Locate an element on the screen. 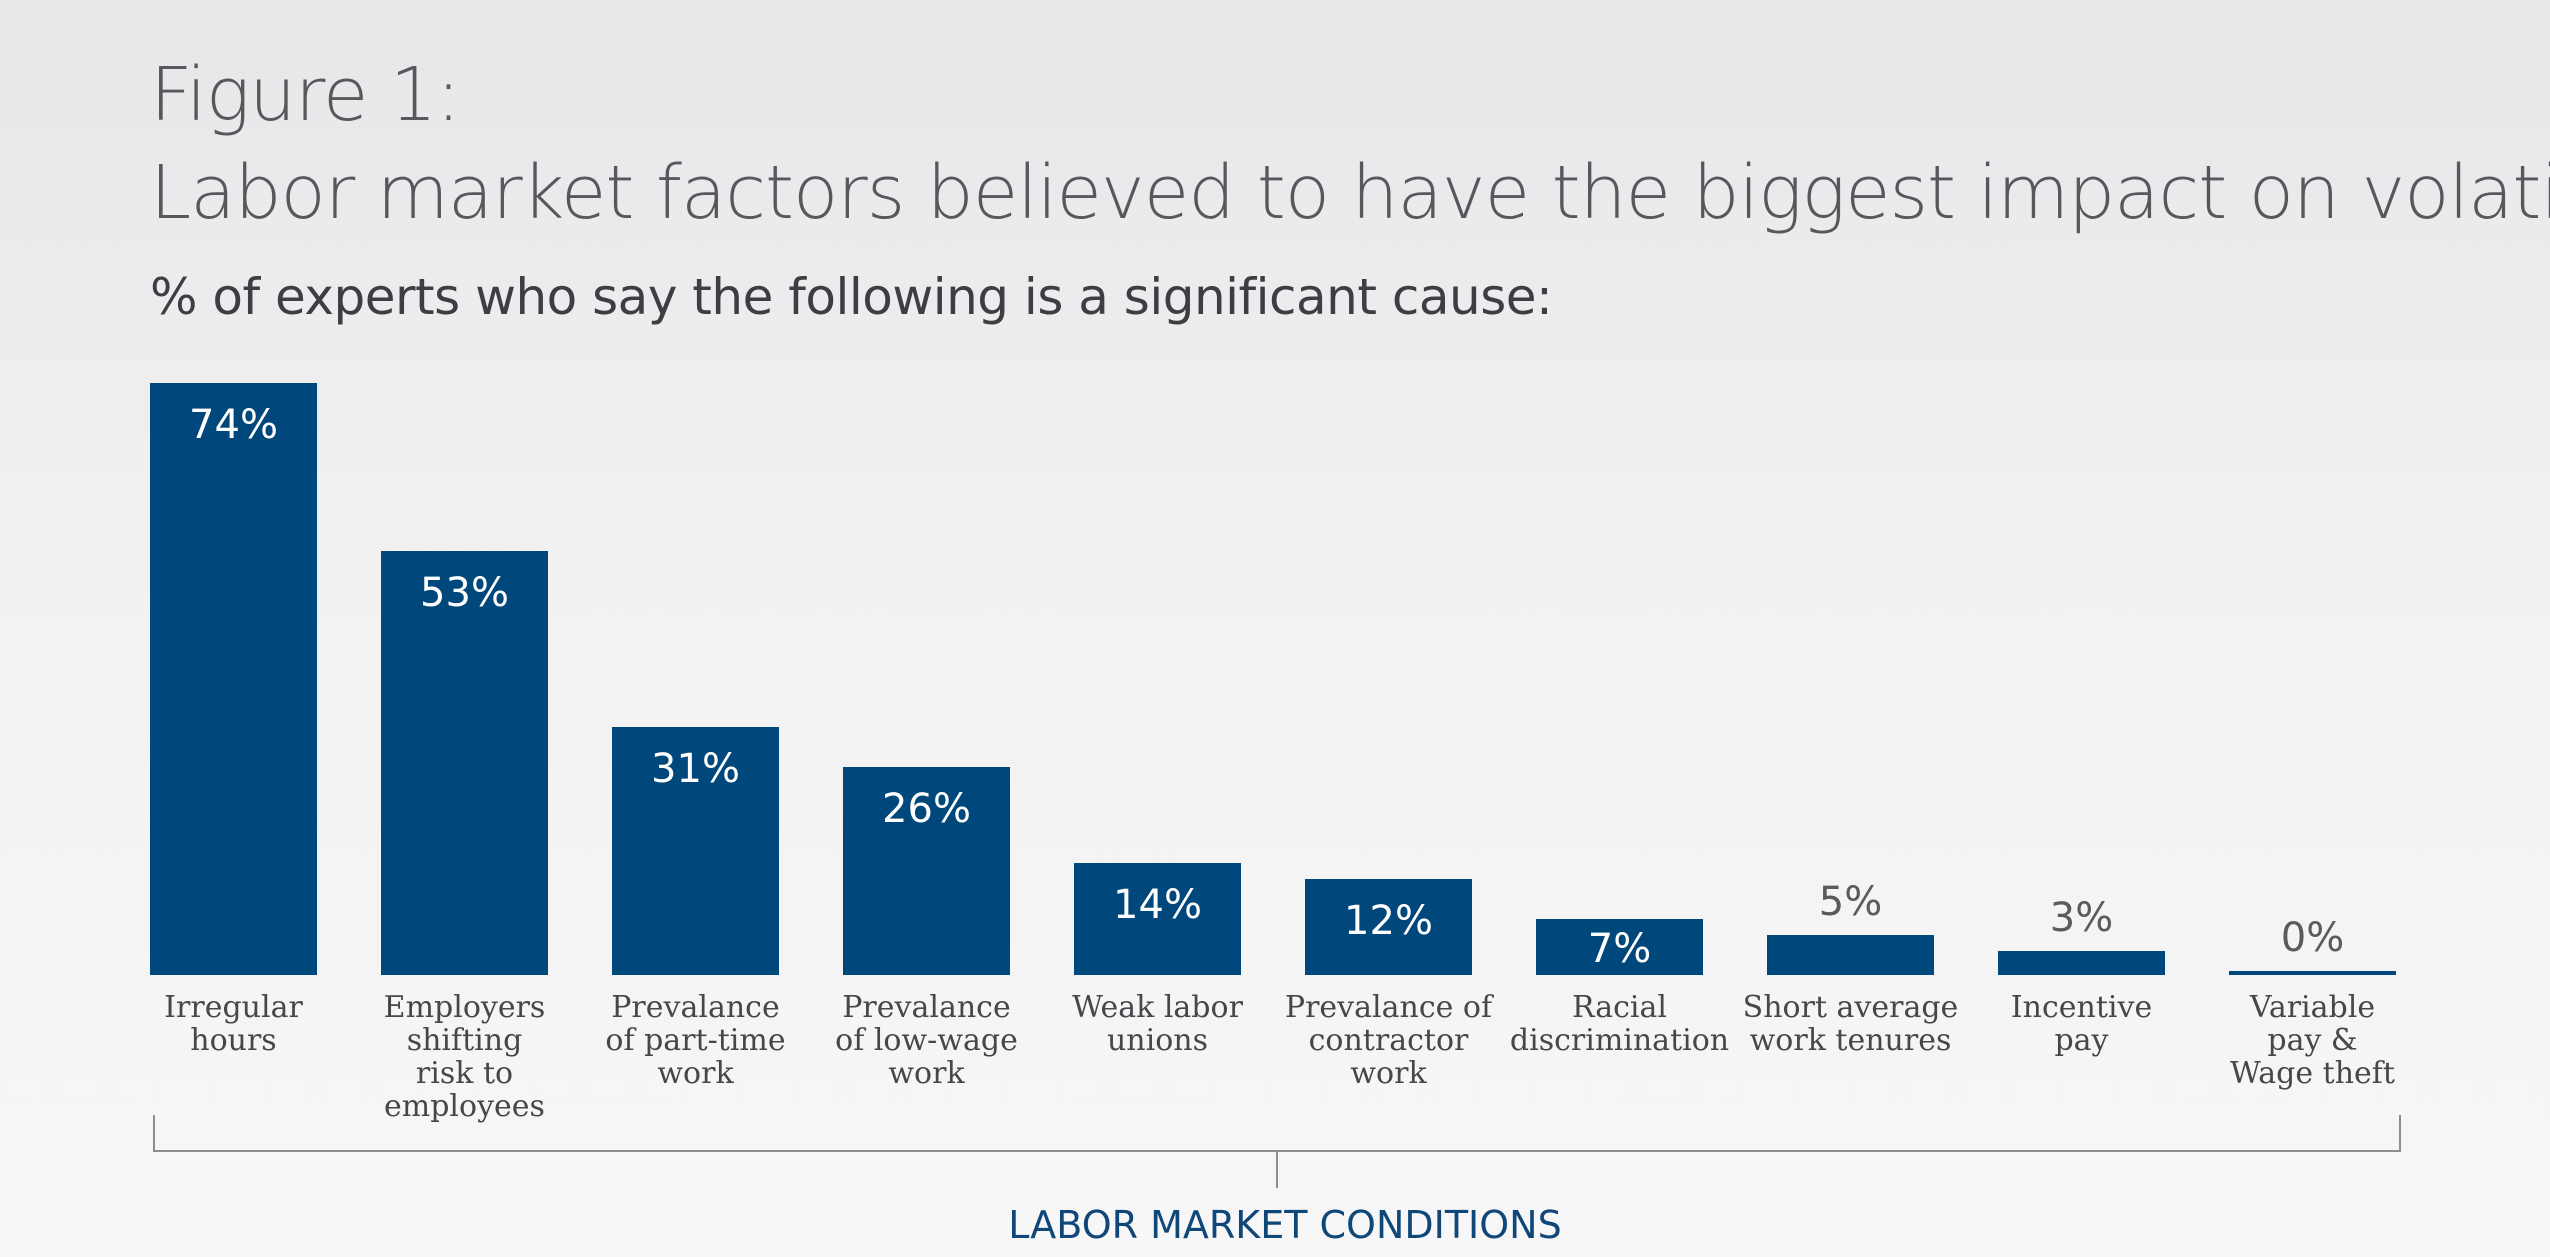 Image resolution: width=2550 pixels, height=1257 pixels. group-bracket is located at coordinates (1277, 1151).